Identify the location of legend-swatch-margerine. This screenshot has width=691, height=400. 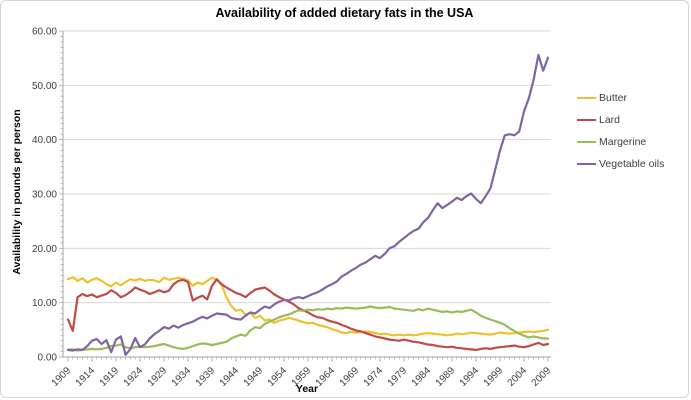
(586, 142).